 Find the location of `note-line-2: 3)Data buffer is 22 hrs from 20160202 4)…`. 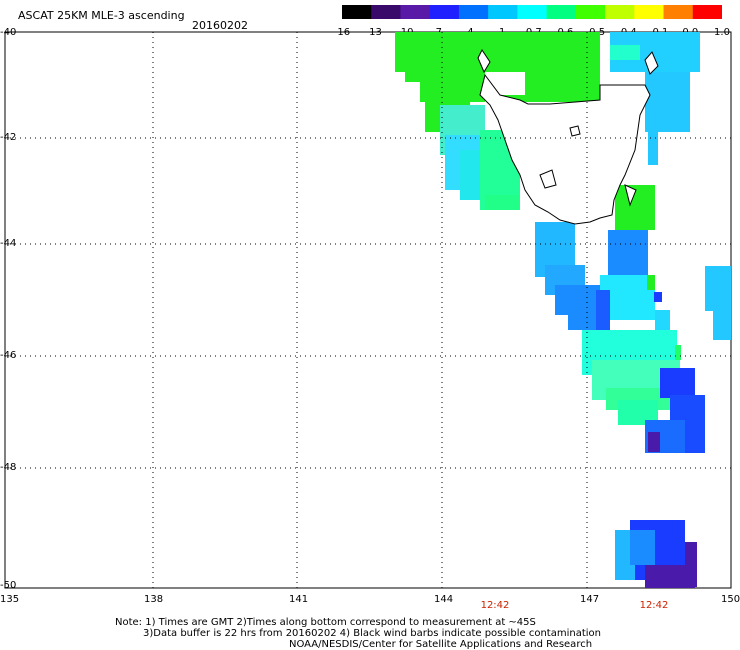

note-line-2: 3)Data buffer is 22 hrs from 20160202 4)… is located at coordinates (372, 633).